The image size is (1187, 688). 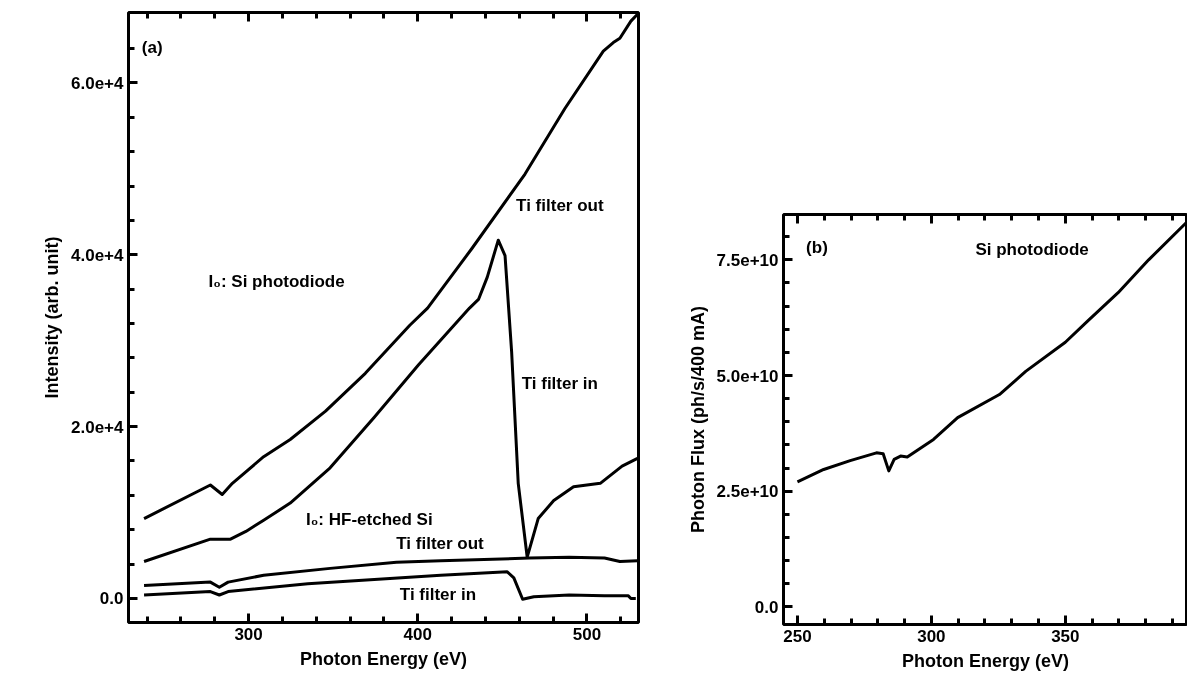 I want to click on annotation: (a), so click(x=152, y=48).